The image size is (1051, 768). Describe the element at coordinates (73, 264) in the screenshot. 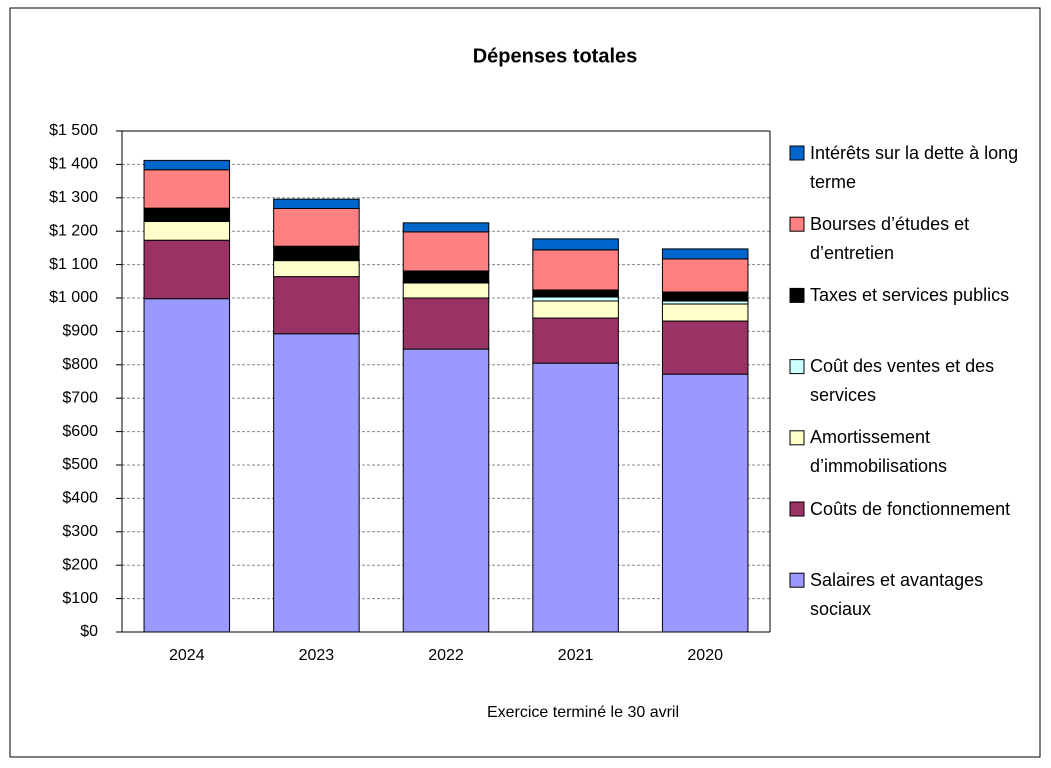

I see `y-tick-label: $1 100` at that location.